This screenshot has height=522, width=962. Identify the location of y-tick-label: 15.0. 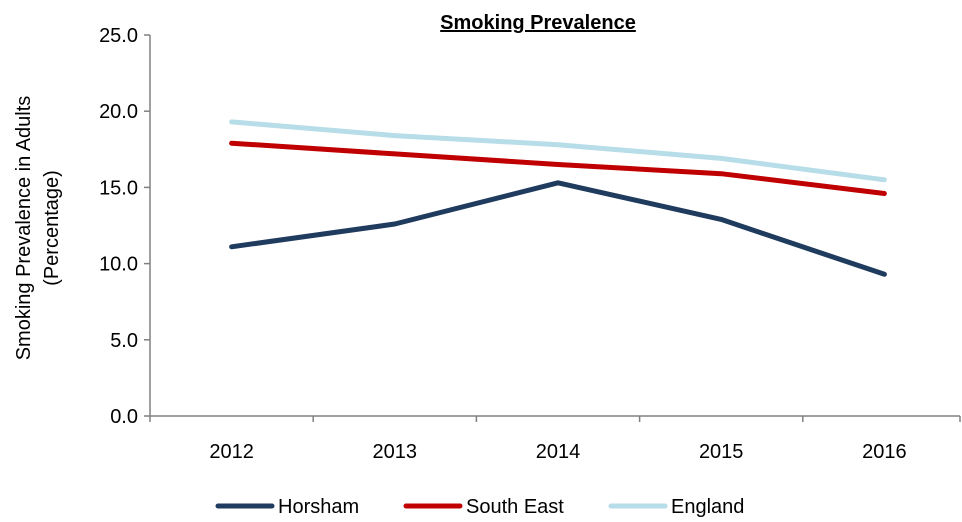
(118, 188).